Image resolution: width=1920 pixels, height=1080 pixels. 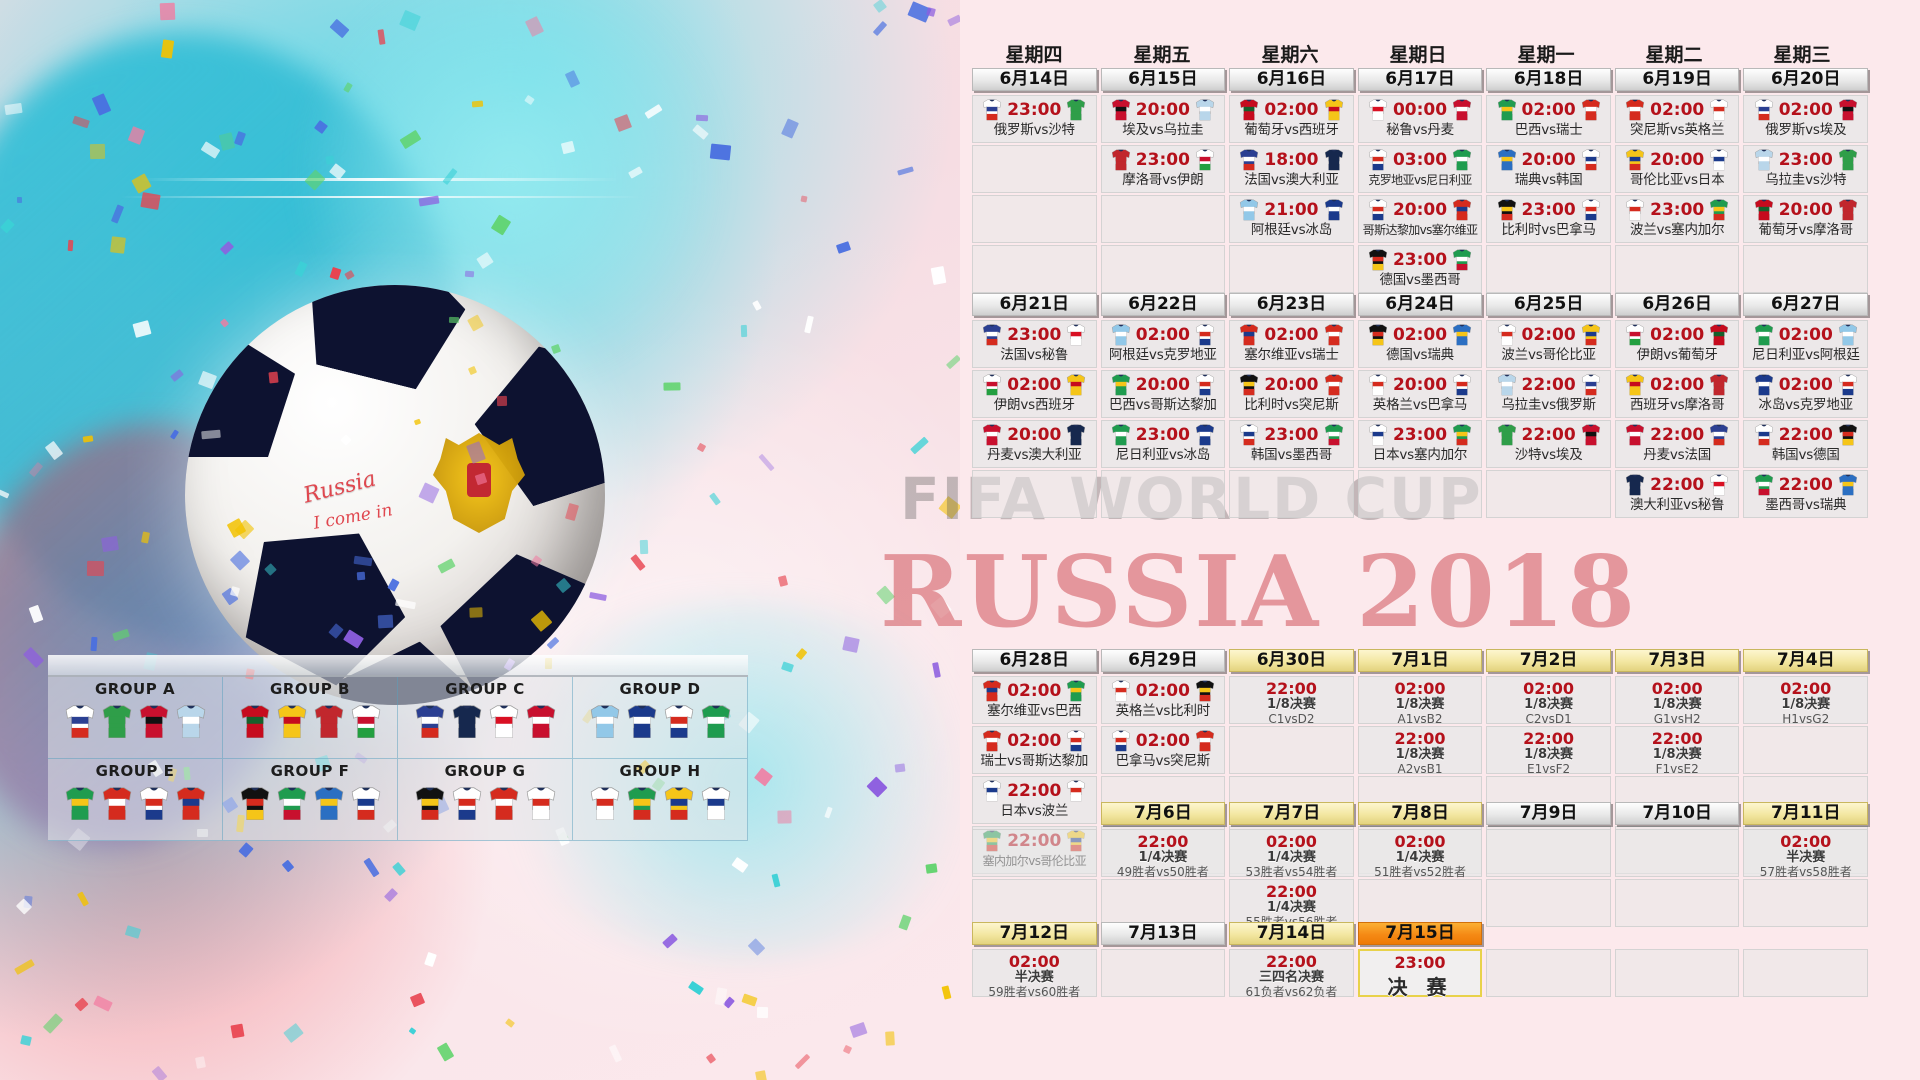 I want to click on group-match-card: 02:00 塞尔维亚vs巴西, so click(x=1034, y=700).